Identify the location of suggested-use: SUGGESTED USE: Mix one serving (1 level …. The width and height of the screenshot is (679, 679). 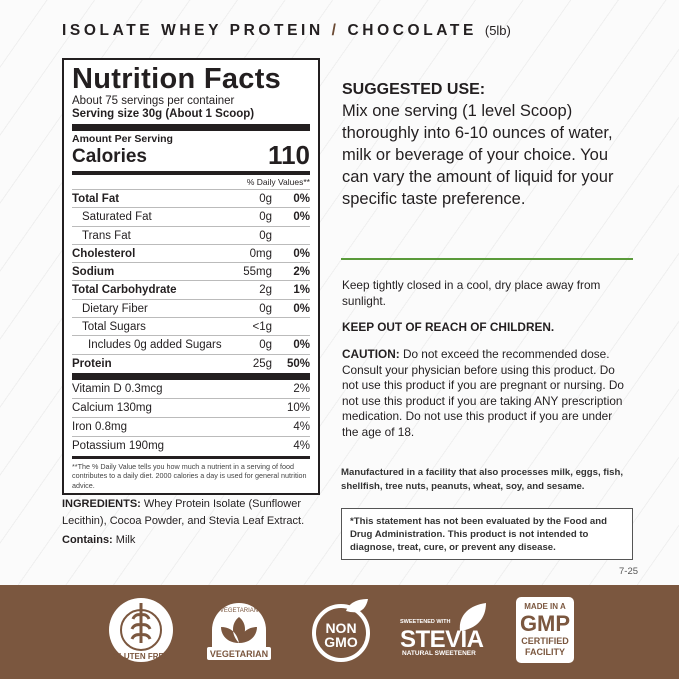
(489, 145).